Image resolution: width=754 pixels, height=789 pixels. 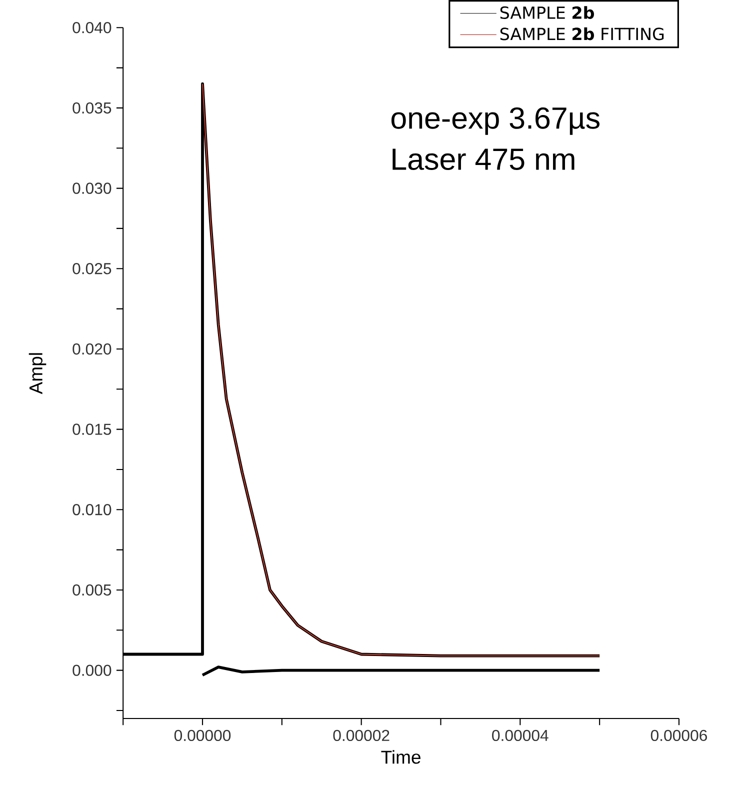 I want to click on y-axis-title: Ampl, so click(x=37, y=373).